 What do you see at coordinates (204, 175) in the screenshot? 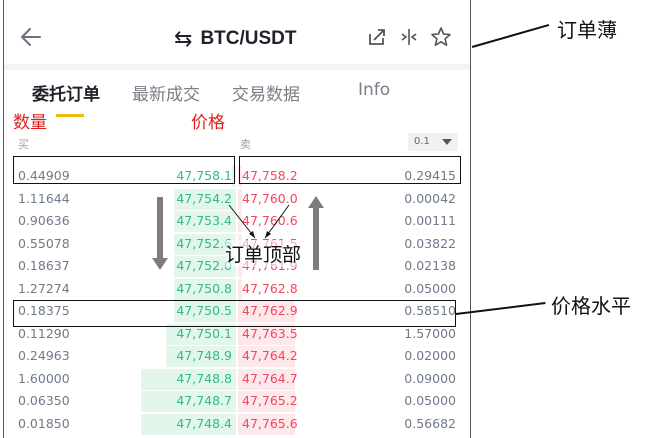
I see `bid-price: 47,758.1` at bounding box center [204, 175].